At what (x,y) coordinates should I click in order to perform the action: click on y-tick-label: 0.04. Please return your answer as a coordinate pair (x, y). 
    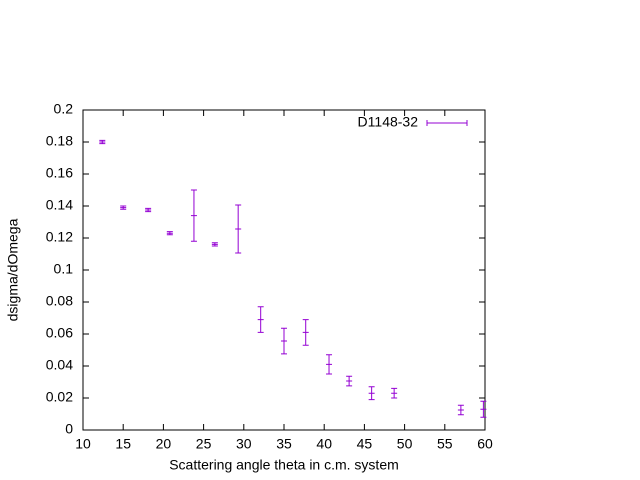
    Looking at the image, I should click on (59, 365).